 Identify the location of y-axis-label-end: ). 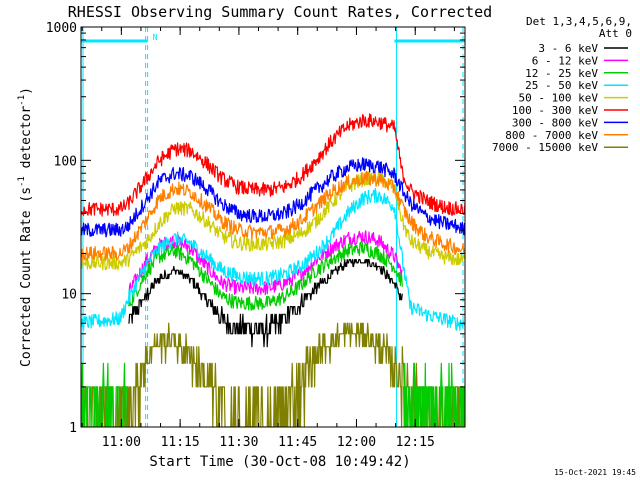
(26, 91).